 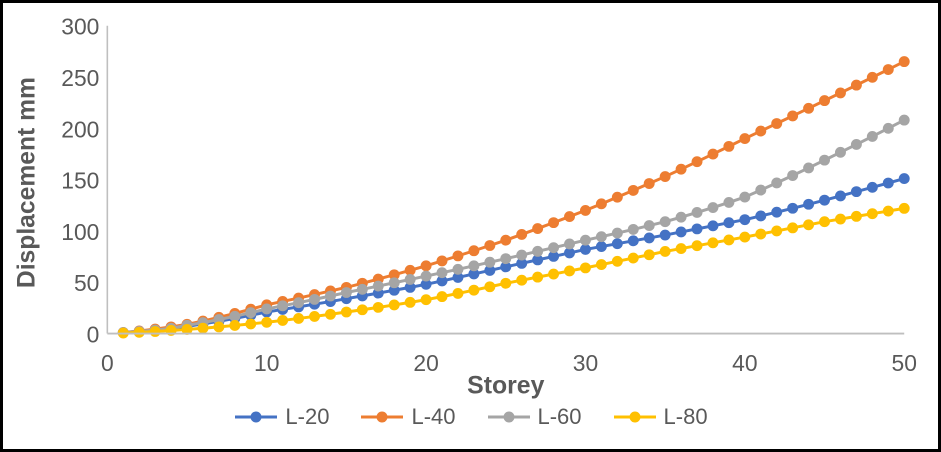 What do you see at coordinates (559, 416) in the screenshot?
I see `legend-label: L-60` at bounding box center [559, 416].